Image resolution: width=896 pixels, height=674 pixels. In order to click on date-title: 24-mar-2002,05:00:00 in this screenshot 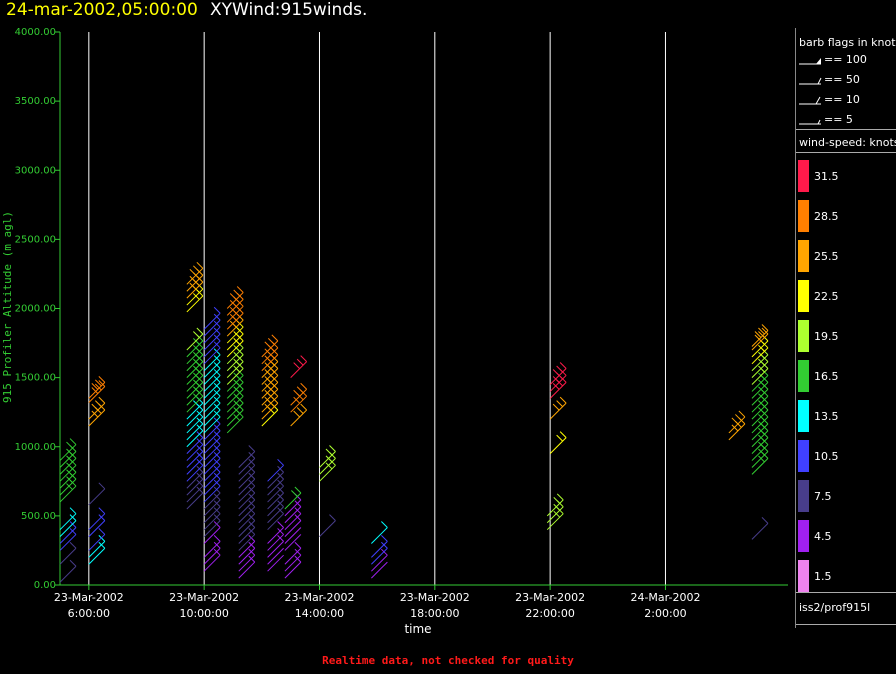, I will do `click(102, 10)`.